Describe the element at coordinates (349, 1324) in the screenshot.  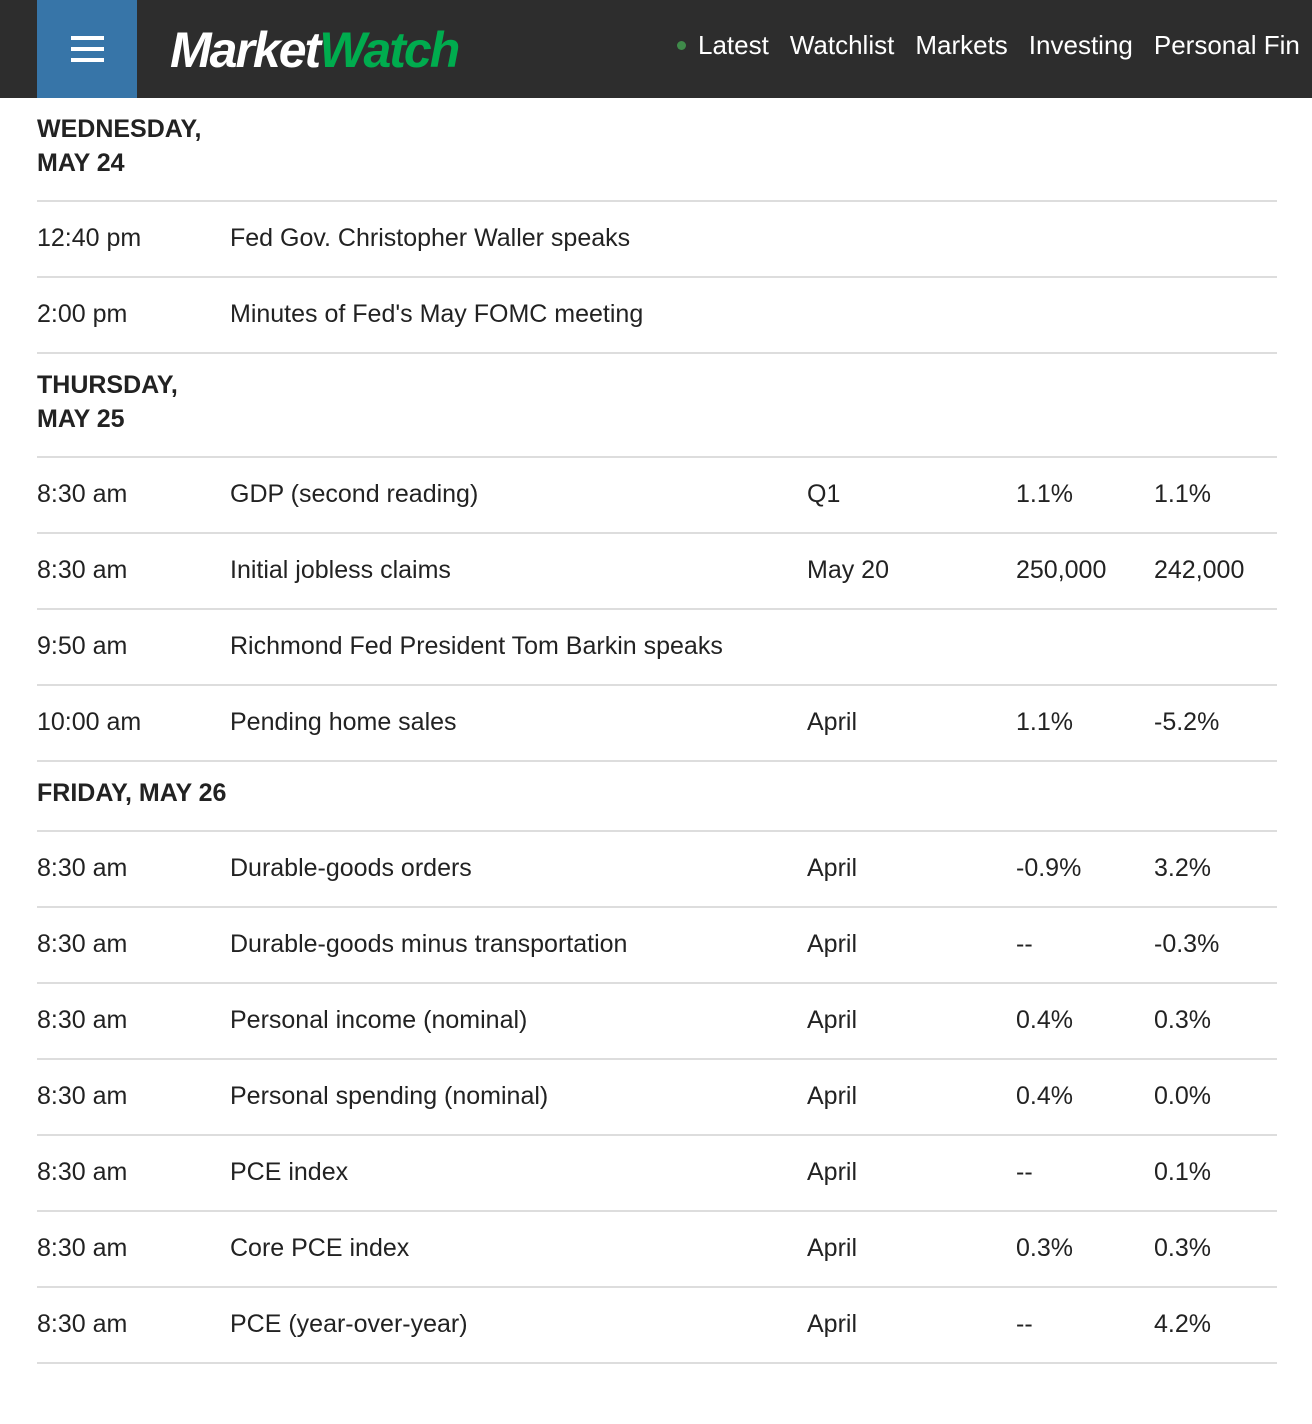
I see `cell-event: PCE (year-over-year)` at that location.